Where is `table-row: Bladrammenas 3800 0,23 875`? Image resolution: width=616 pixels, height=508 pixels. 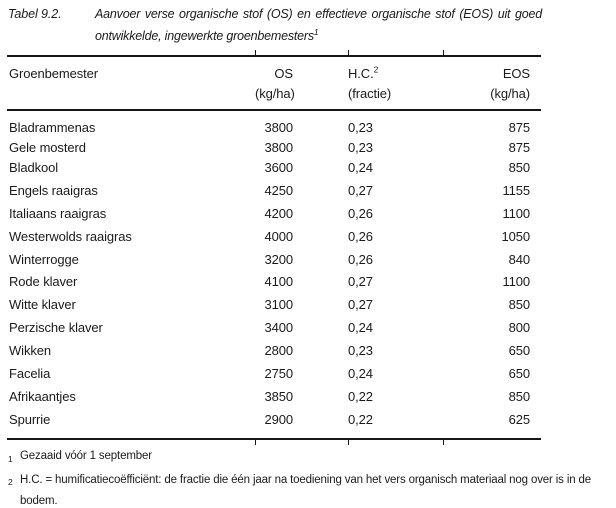
table-row: Bladrammenas 3800 0,23 875 is located at coordinates (274, 128).